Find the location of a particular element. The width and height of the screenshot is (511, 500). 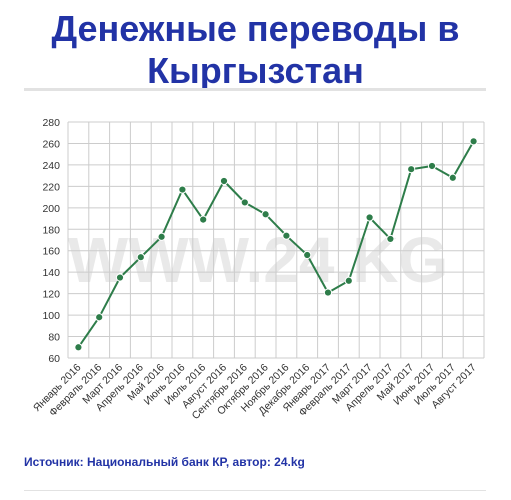

y-tick-label: 60 is located at coordinates (54, 359).